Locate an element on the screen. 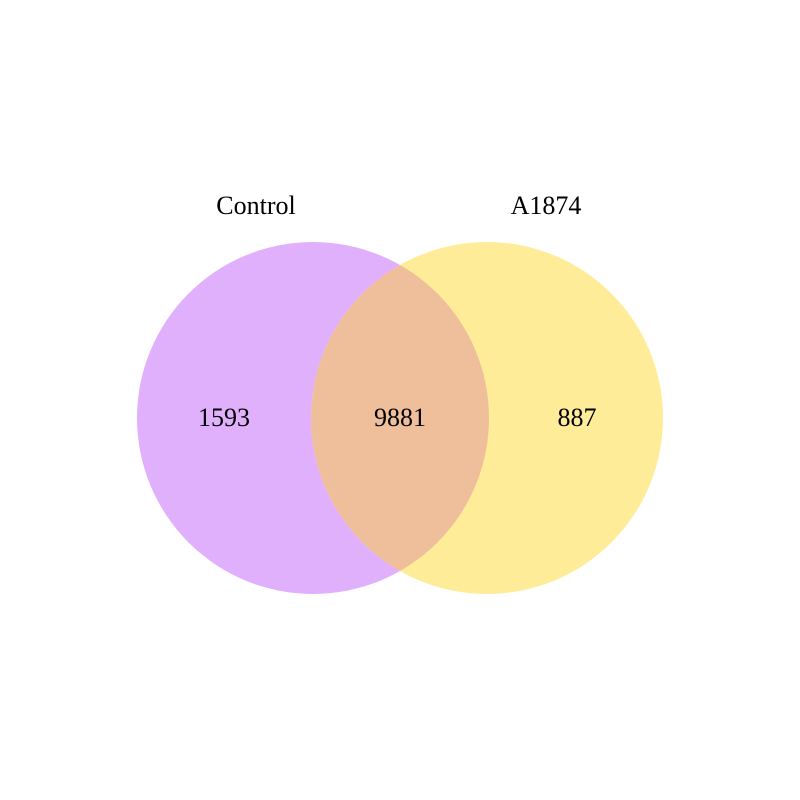 The image size is (800, 800). count-a1874-only: 887 is located at coordinates (577, 417).